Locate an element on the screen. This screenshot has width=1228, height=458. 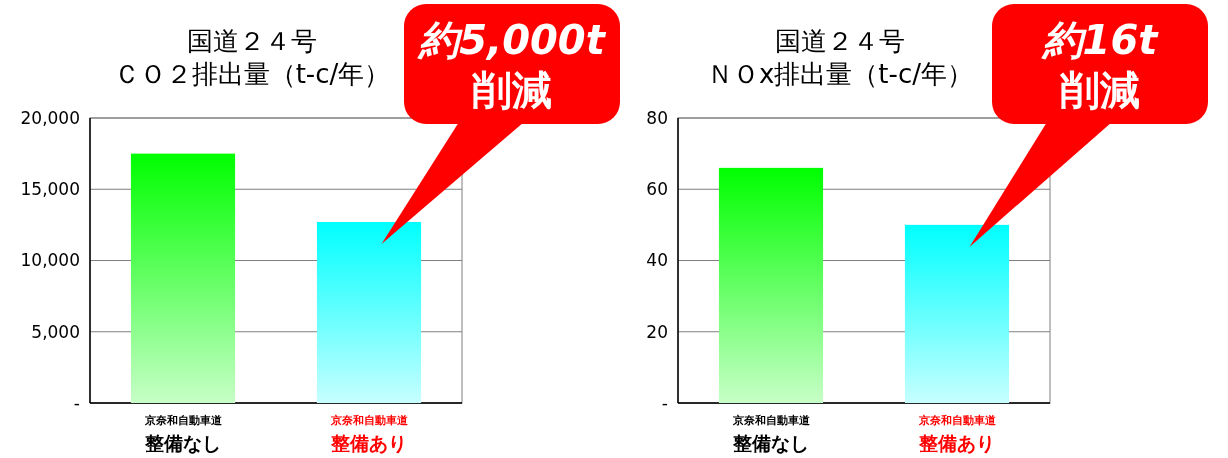
y-tick-label: 5,000 is located at coordinates (55, 331).